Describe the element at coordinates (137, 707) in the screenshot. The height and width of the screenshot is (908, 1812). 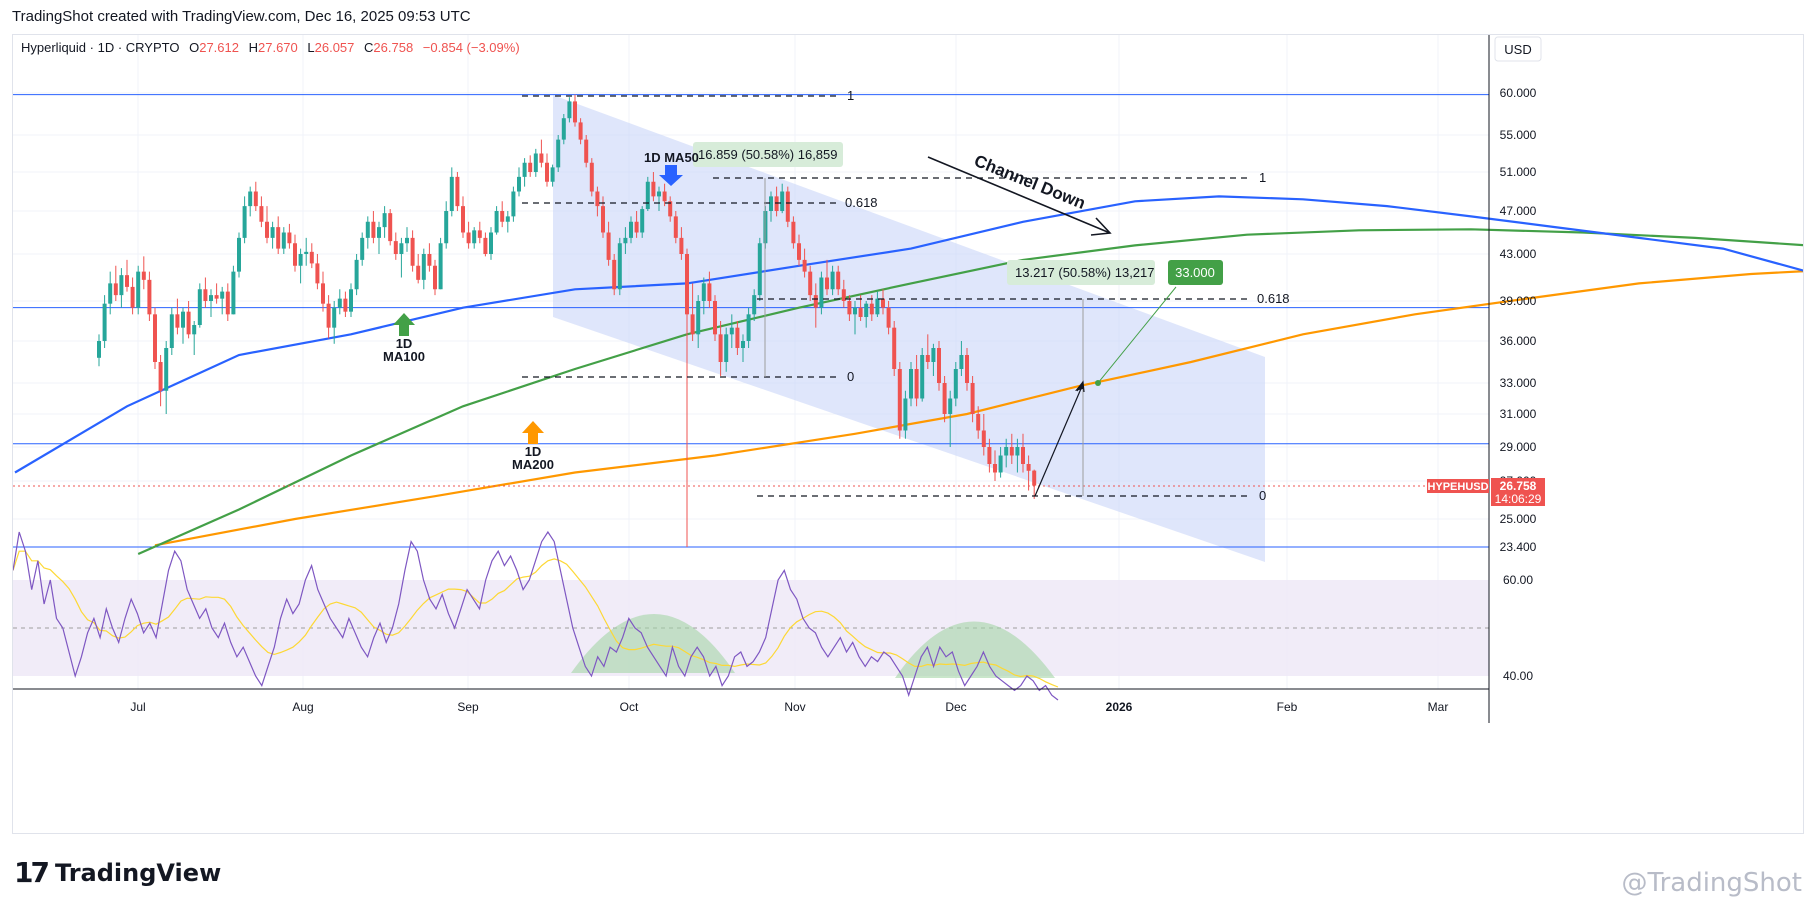
I see `time-tick-label: Jul` at that location.